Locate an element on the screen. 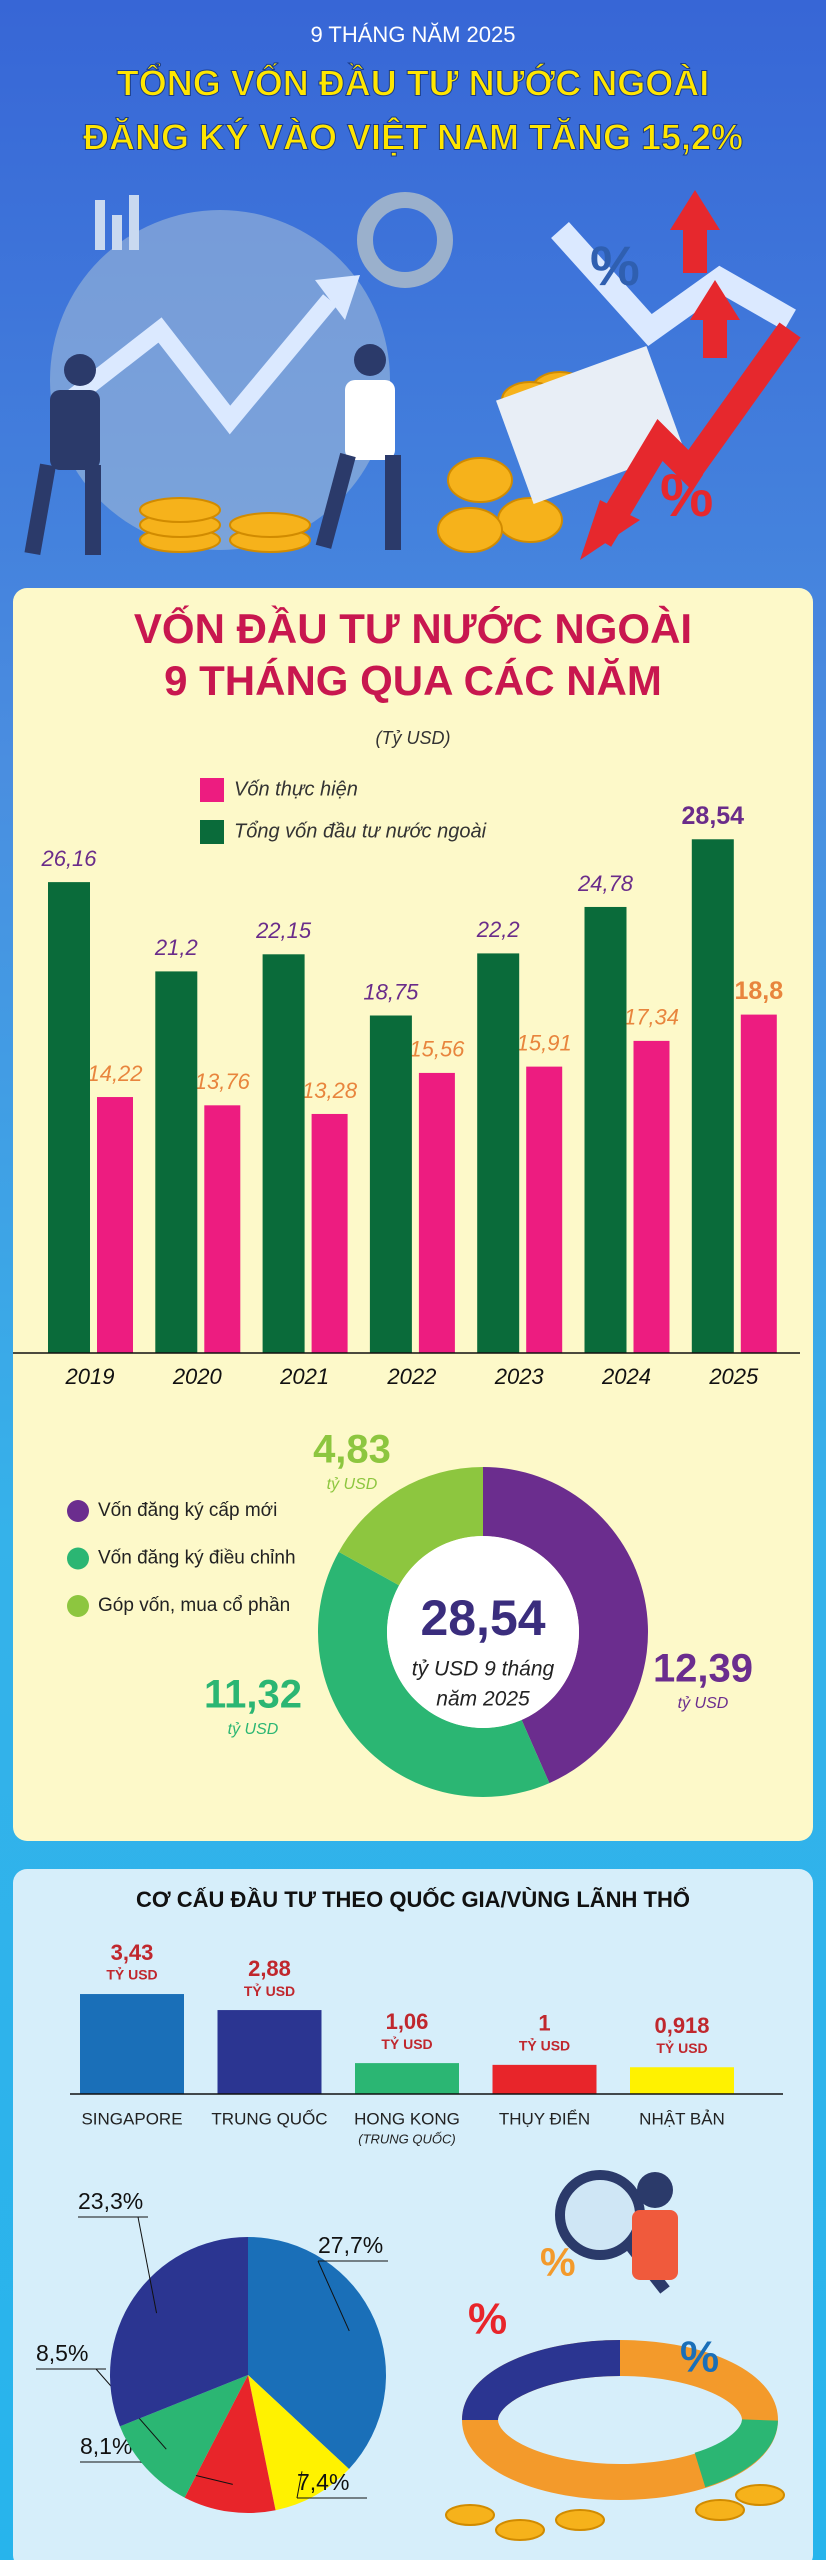 This screenshot has width=826, height=2565. value-label: 15,91 is located at coordinates (544, 1042).